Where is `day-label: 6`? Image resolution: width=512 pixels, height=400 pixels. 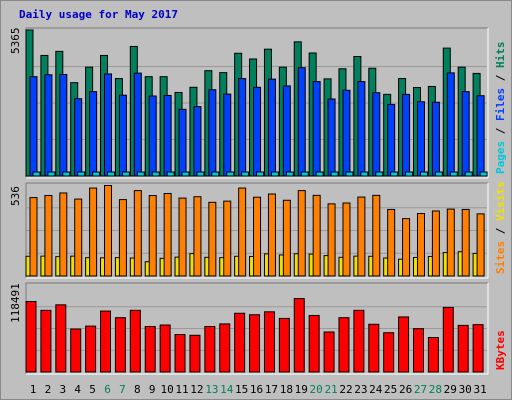
day-label: 6 is located at coordinates (107, 389).